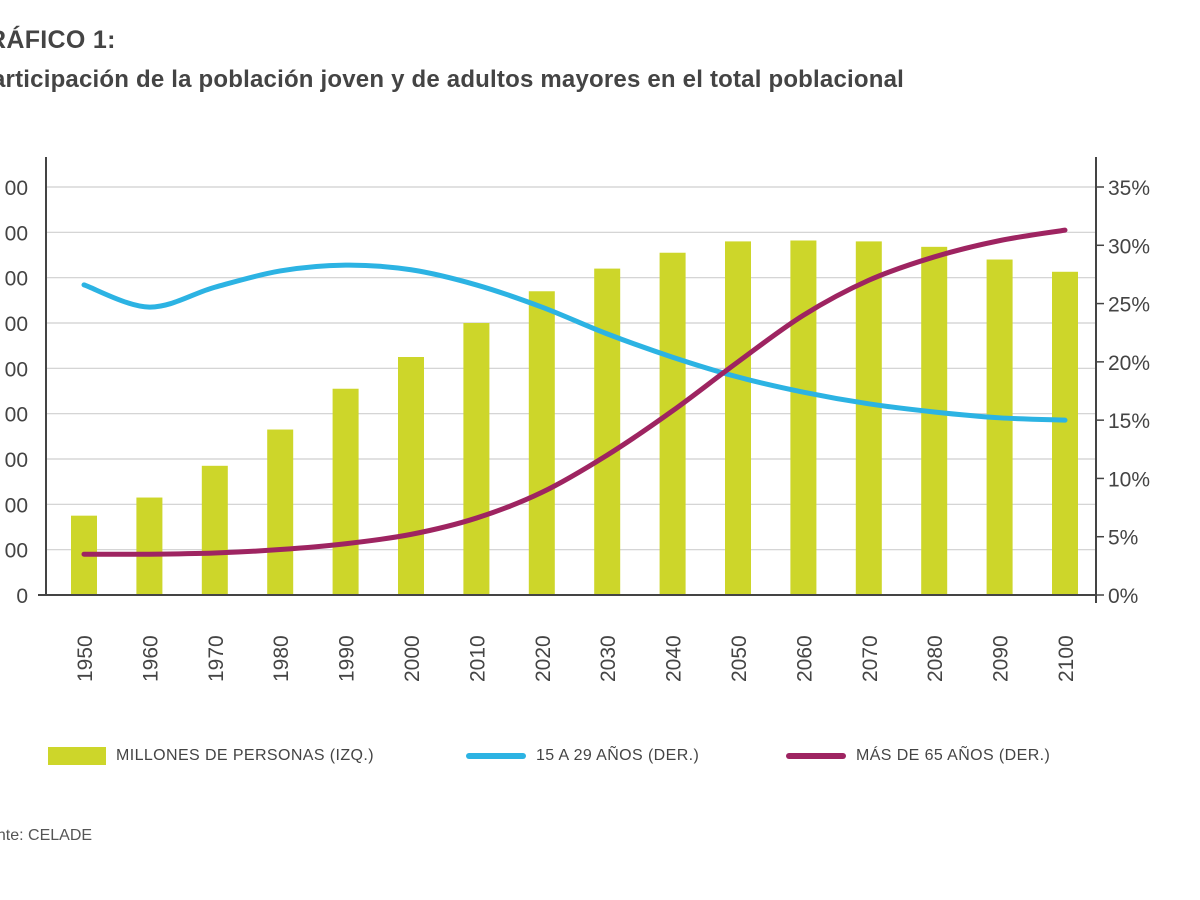 The image size is (1200, 900). What do you see at coordinates (1129, 246) in the screenshot?
I see `right-axis-tick-label: 30%` at bounding box center [1129, 246].